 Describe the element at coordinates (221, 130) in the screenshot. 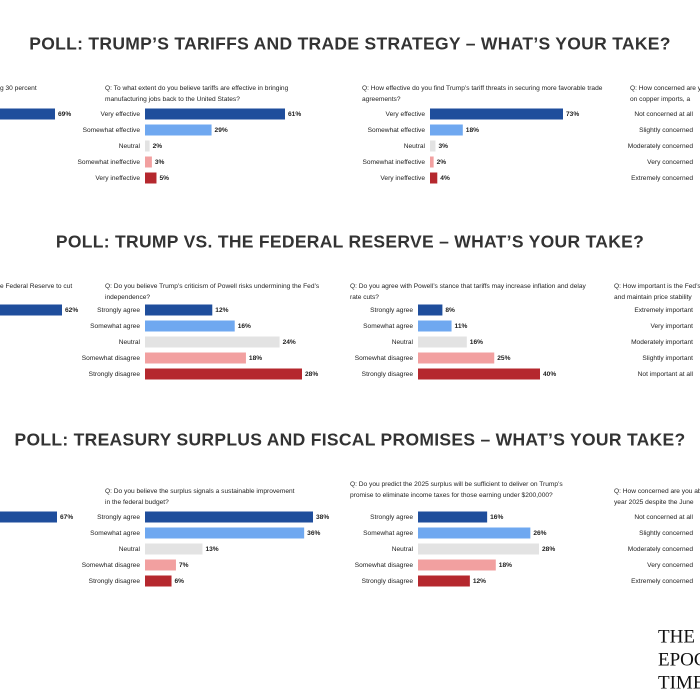

I see `value-label: 29%` at that location.